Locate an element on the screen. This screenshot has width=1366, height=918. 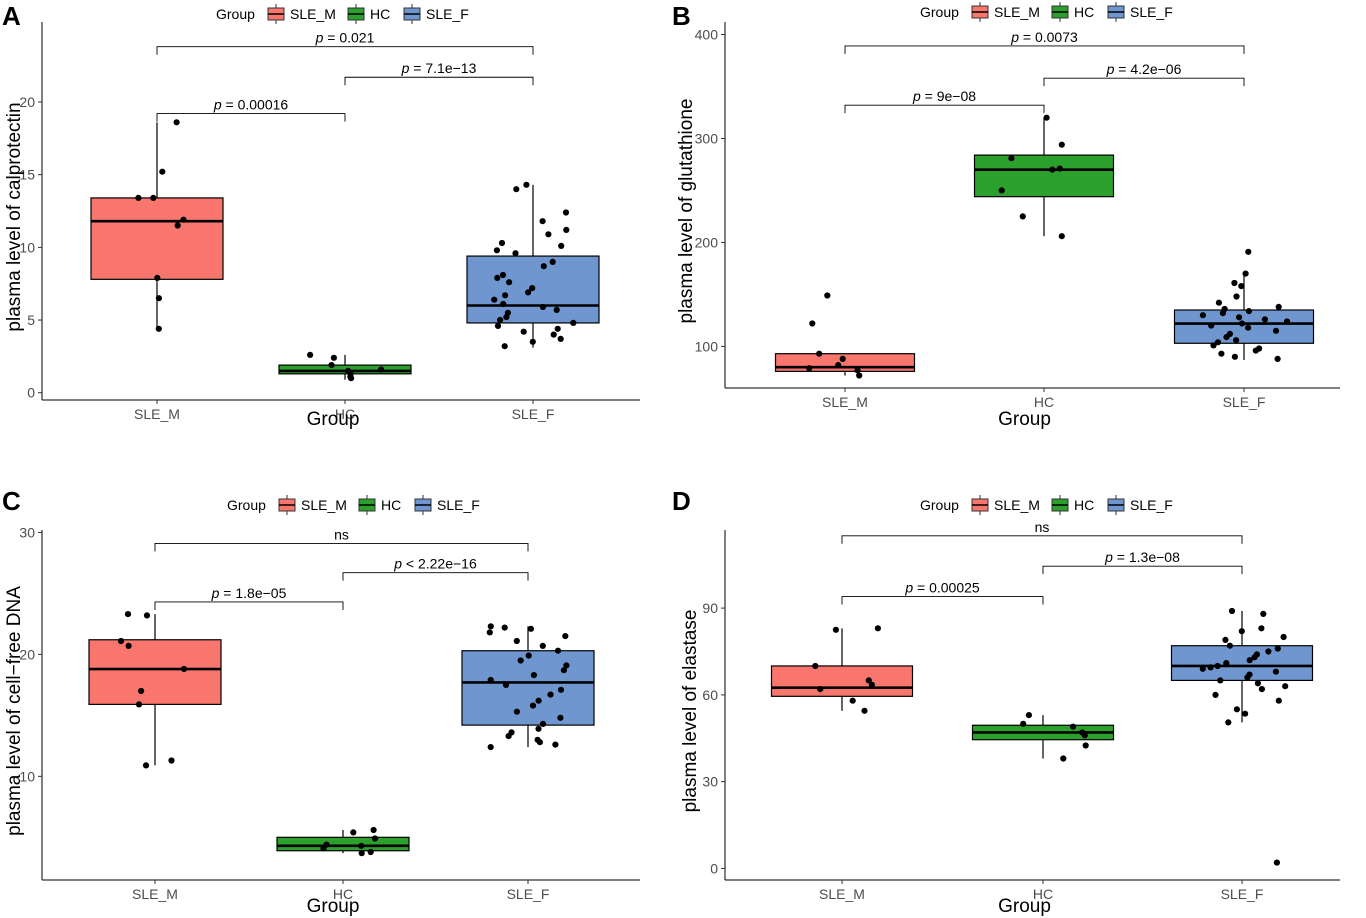
y-axis-title: plasma level of cell−free DNA is located at coordinates (14, 711).